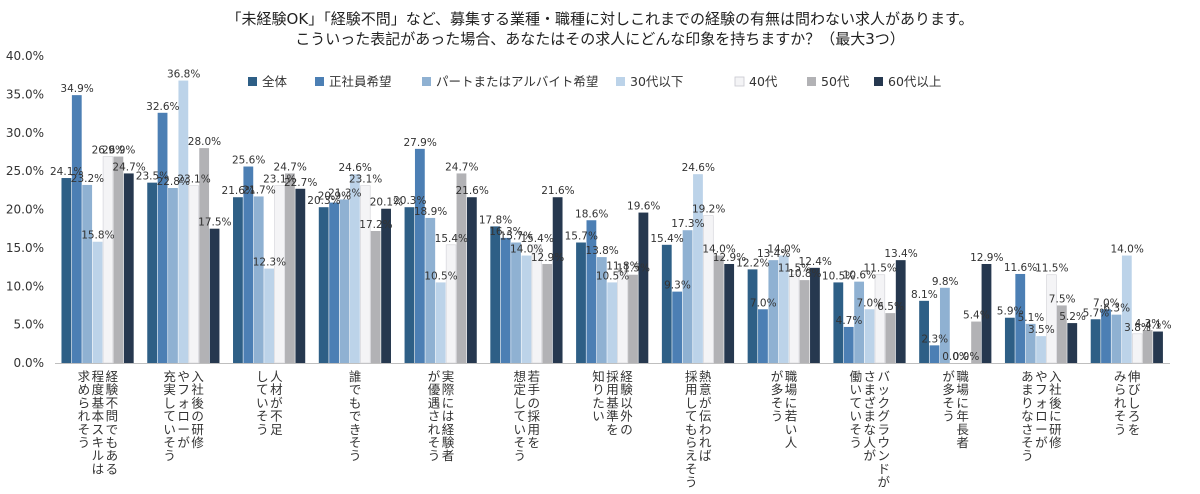 This screenshot has height=494, width=1200. I want to click on y-tick-label: 20.0%, so click(25, 210).